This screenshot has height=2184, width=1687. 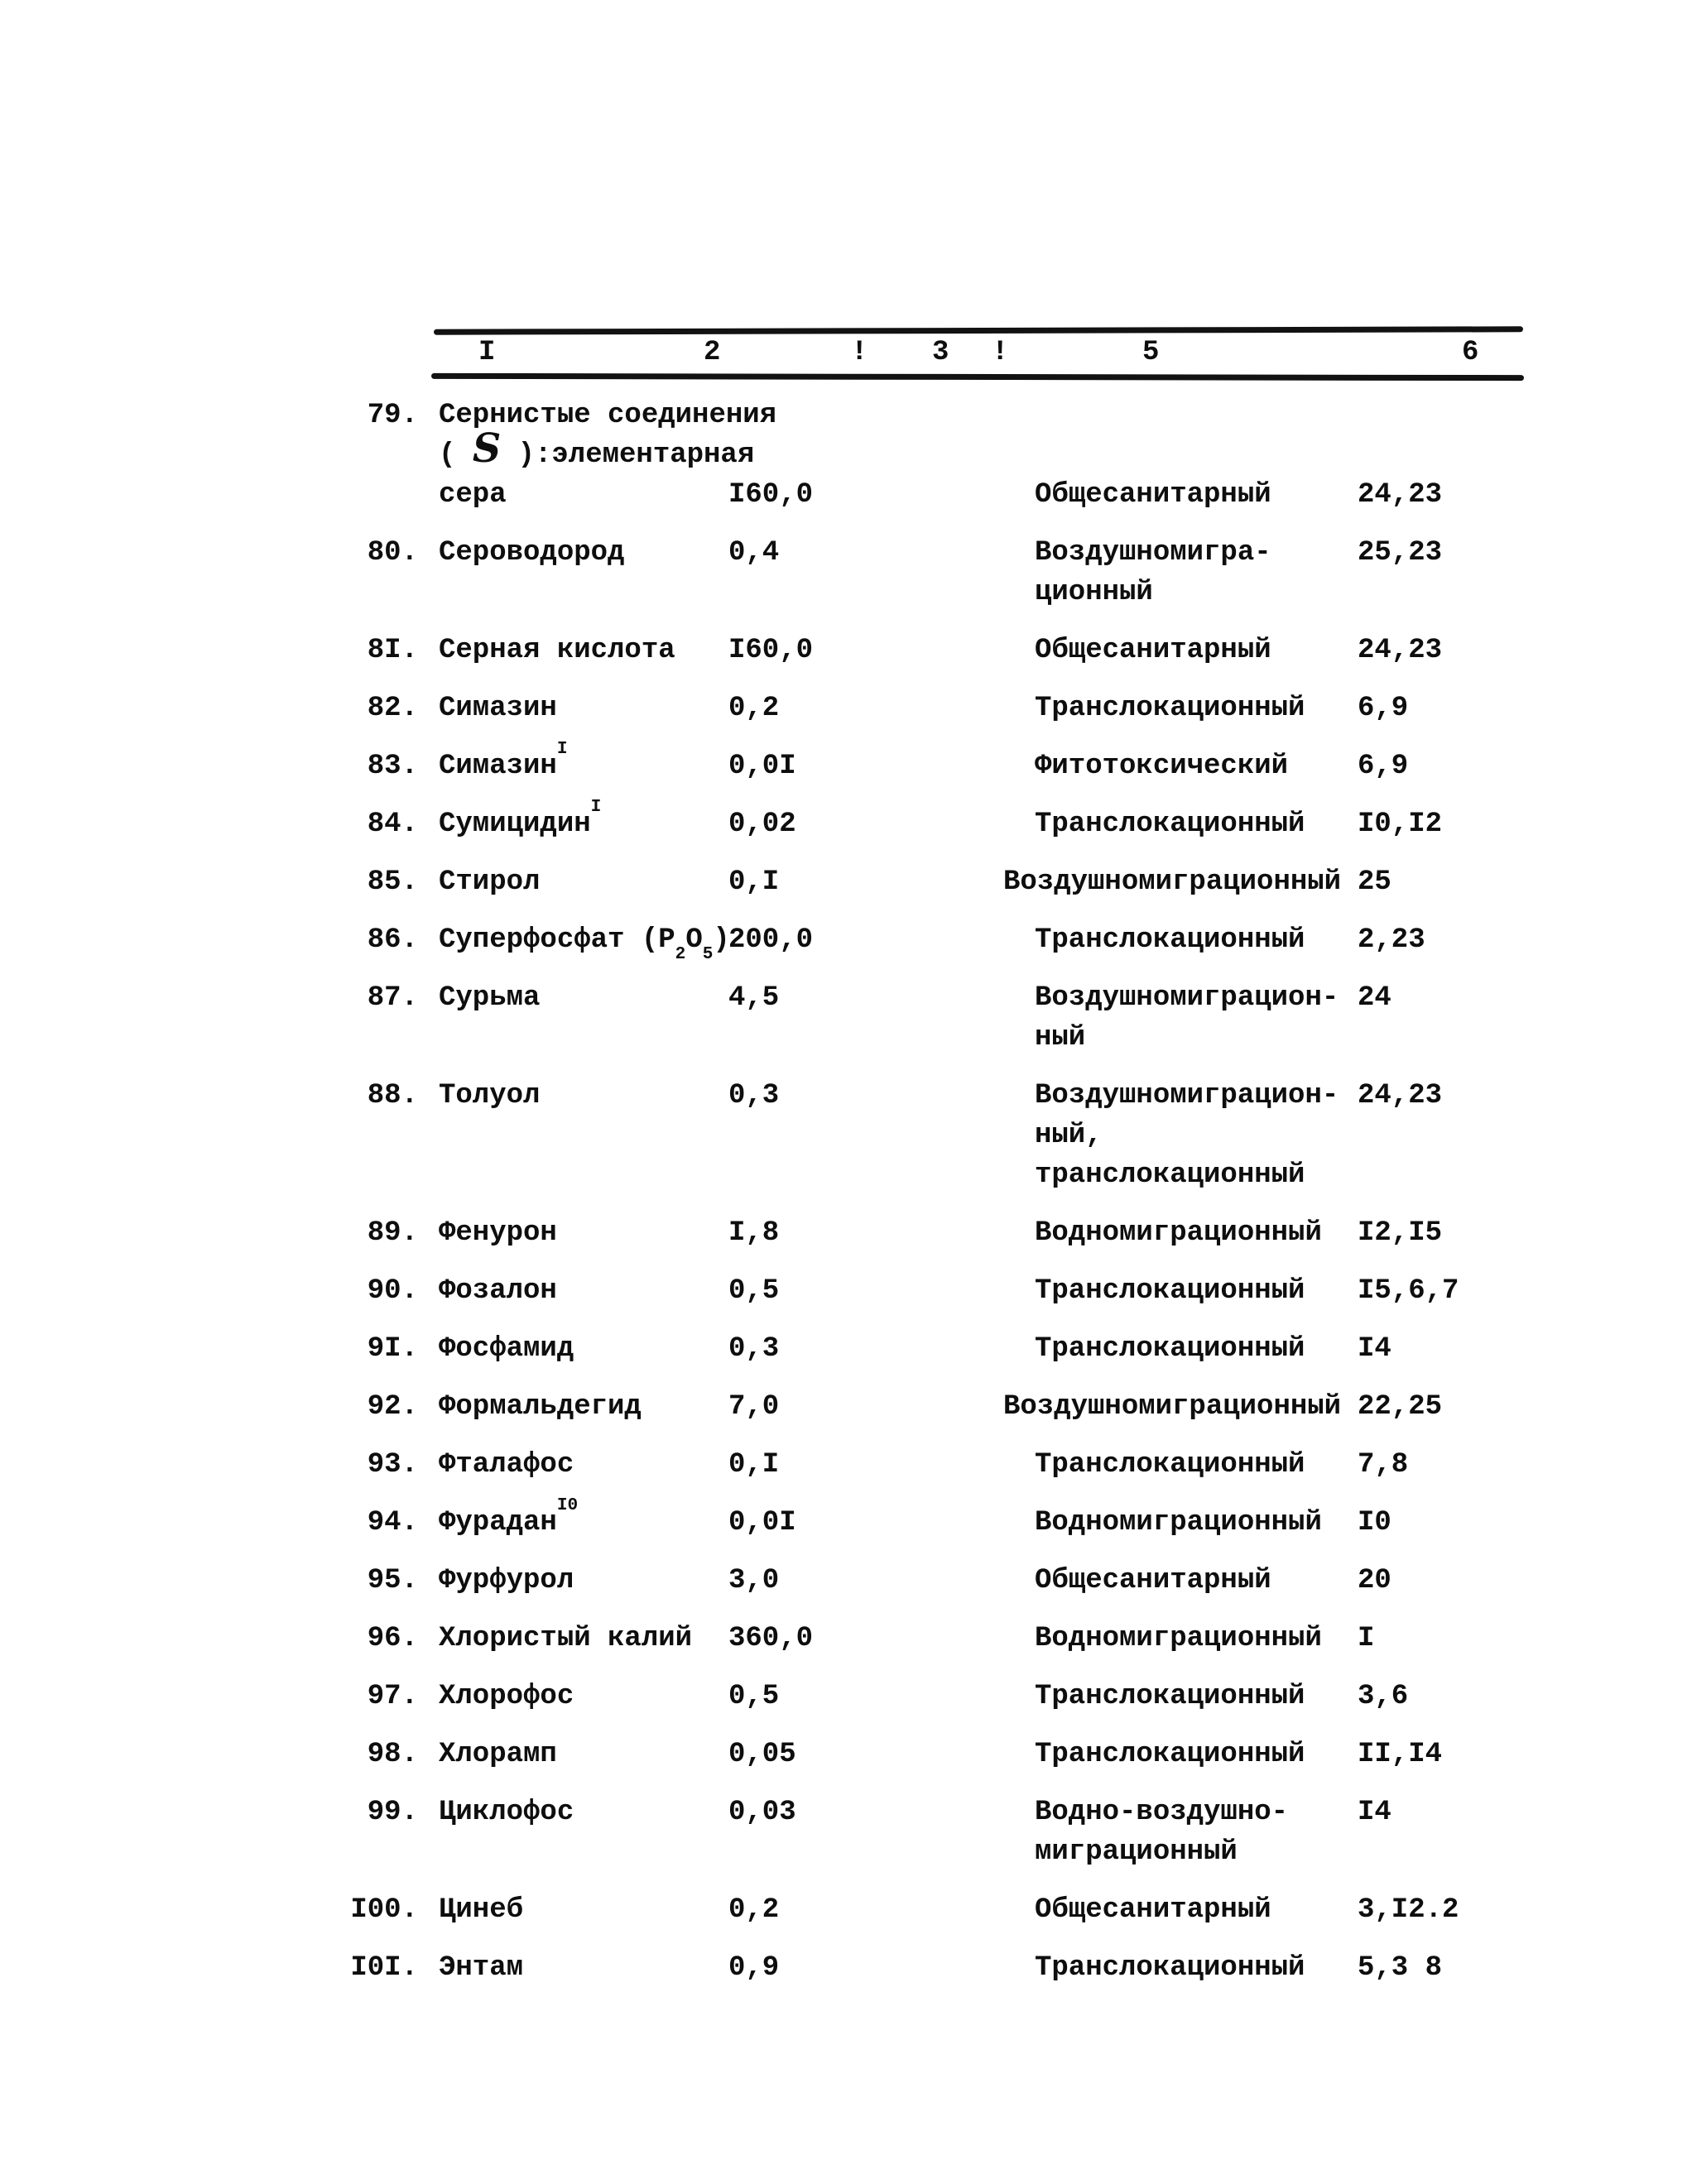 I want to click on concentration-value: 4,5, so click(x=754, y=998).